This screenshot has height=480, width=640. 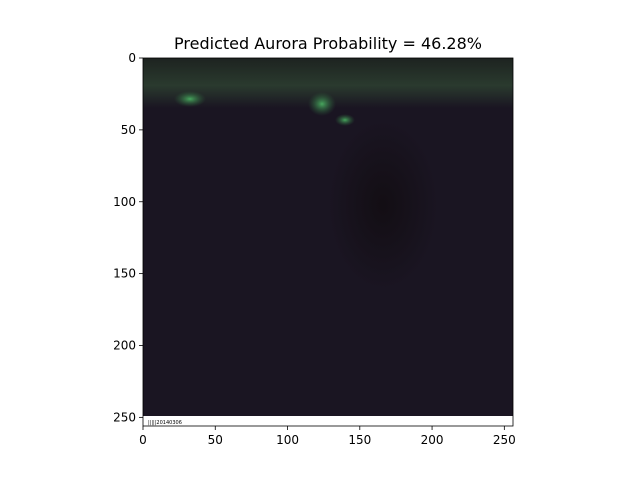 What do you see at coordinates (165, 423) in the screenshot?
I see `info-strip-text: |||||20140306` at bounding box center [165, 423].